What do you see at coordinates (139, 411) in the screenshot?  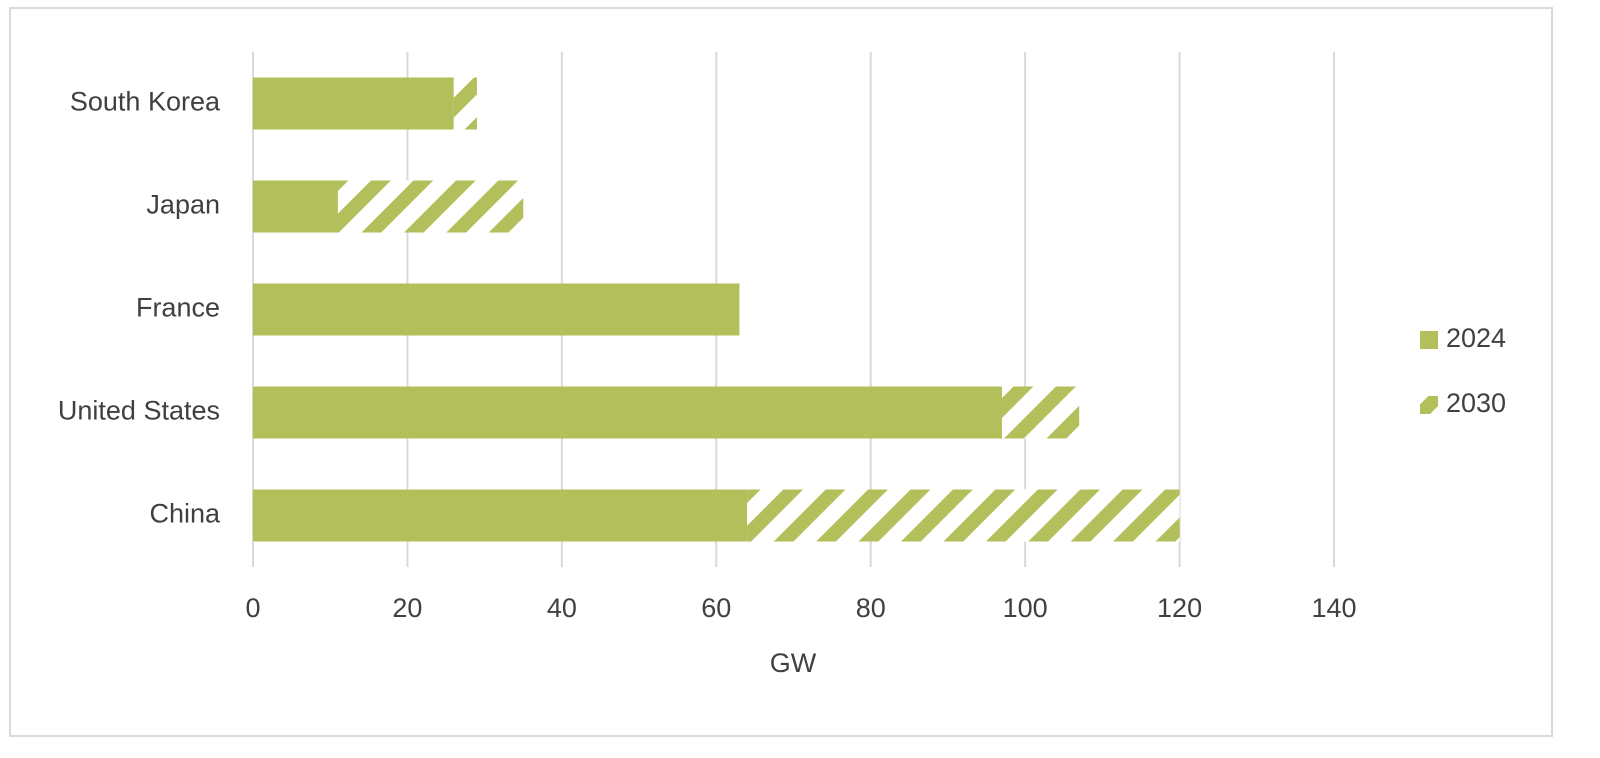 I see `y-tick-label: United States` at bounding box center [139, 411].